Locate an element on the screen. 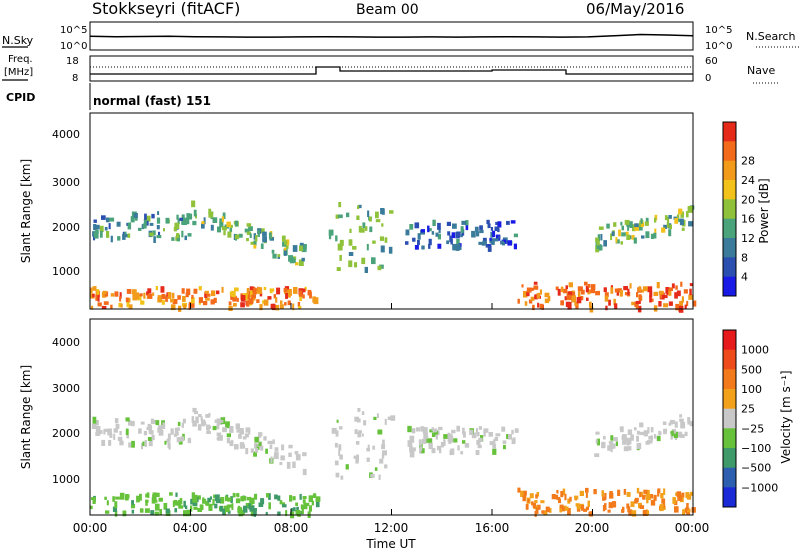 Image resolution: width=800 pixels, height=554 pixels. colorbar-tick: 25 is located at coordinates (748, 409).